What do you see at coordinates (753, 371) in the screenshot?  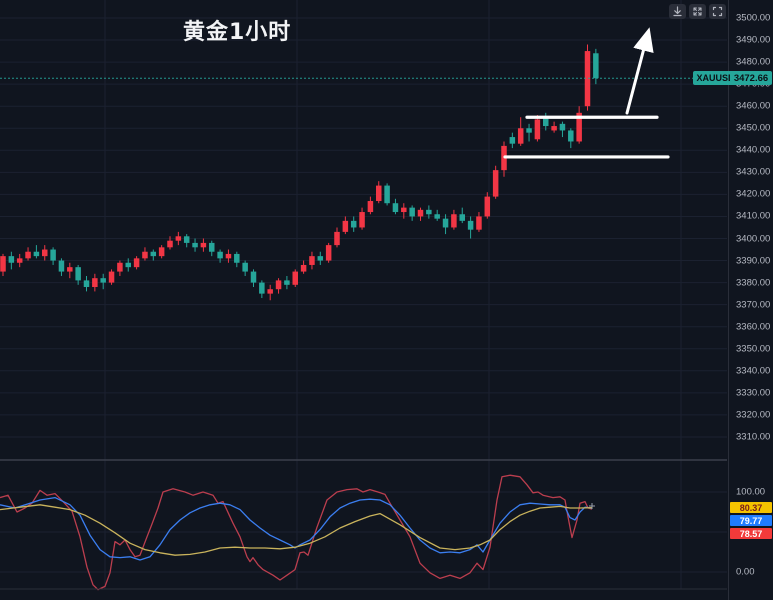 I see `price-tick-label: 3340.00` at bounding box center [753, 371].